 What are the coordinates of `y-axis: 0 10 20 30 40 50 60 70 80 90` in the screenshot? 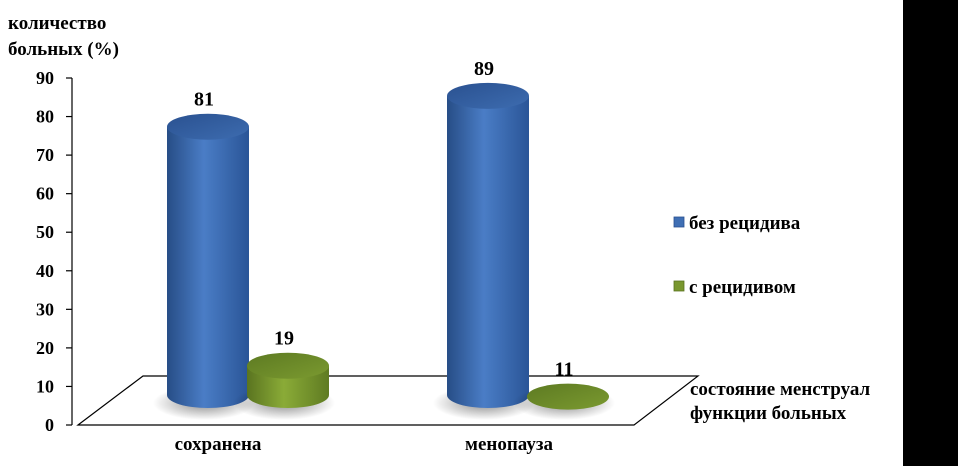 It's located at (54, 251).